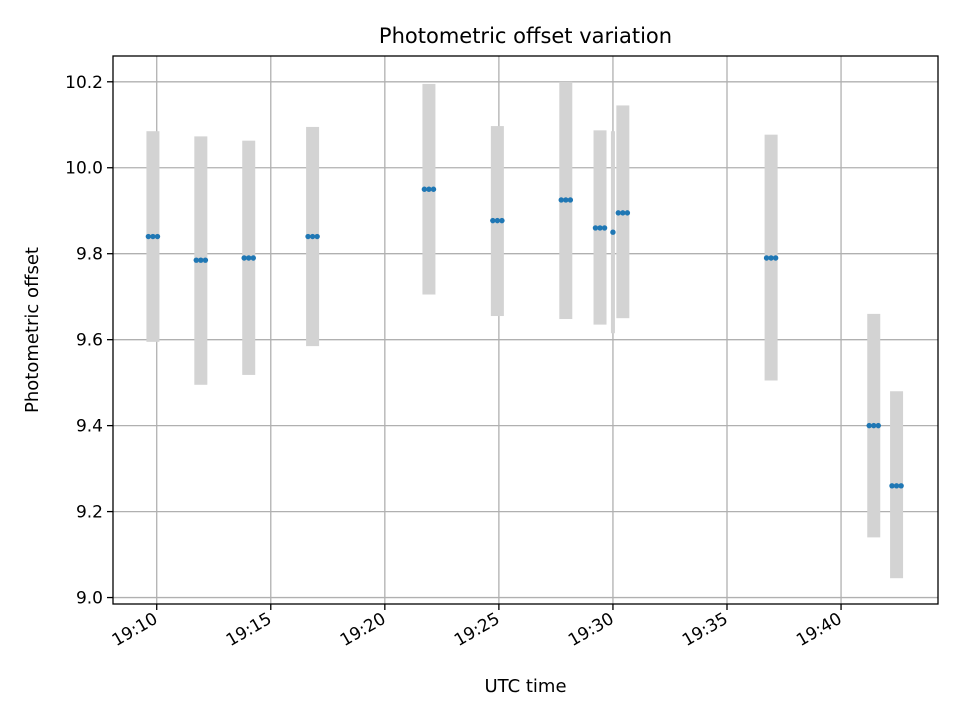  Describe the element at coordinates (525, 36) in the screenshot. I see `chart-title: Photometric offset variation` at that location.